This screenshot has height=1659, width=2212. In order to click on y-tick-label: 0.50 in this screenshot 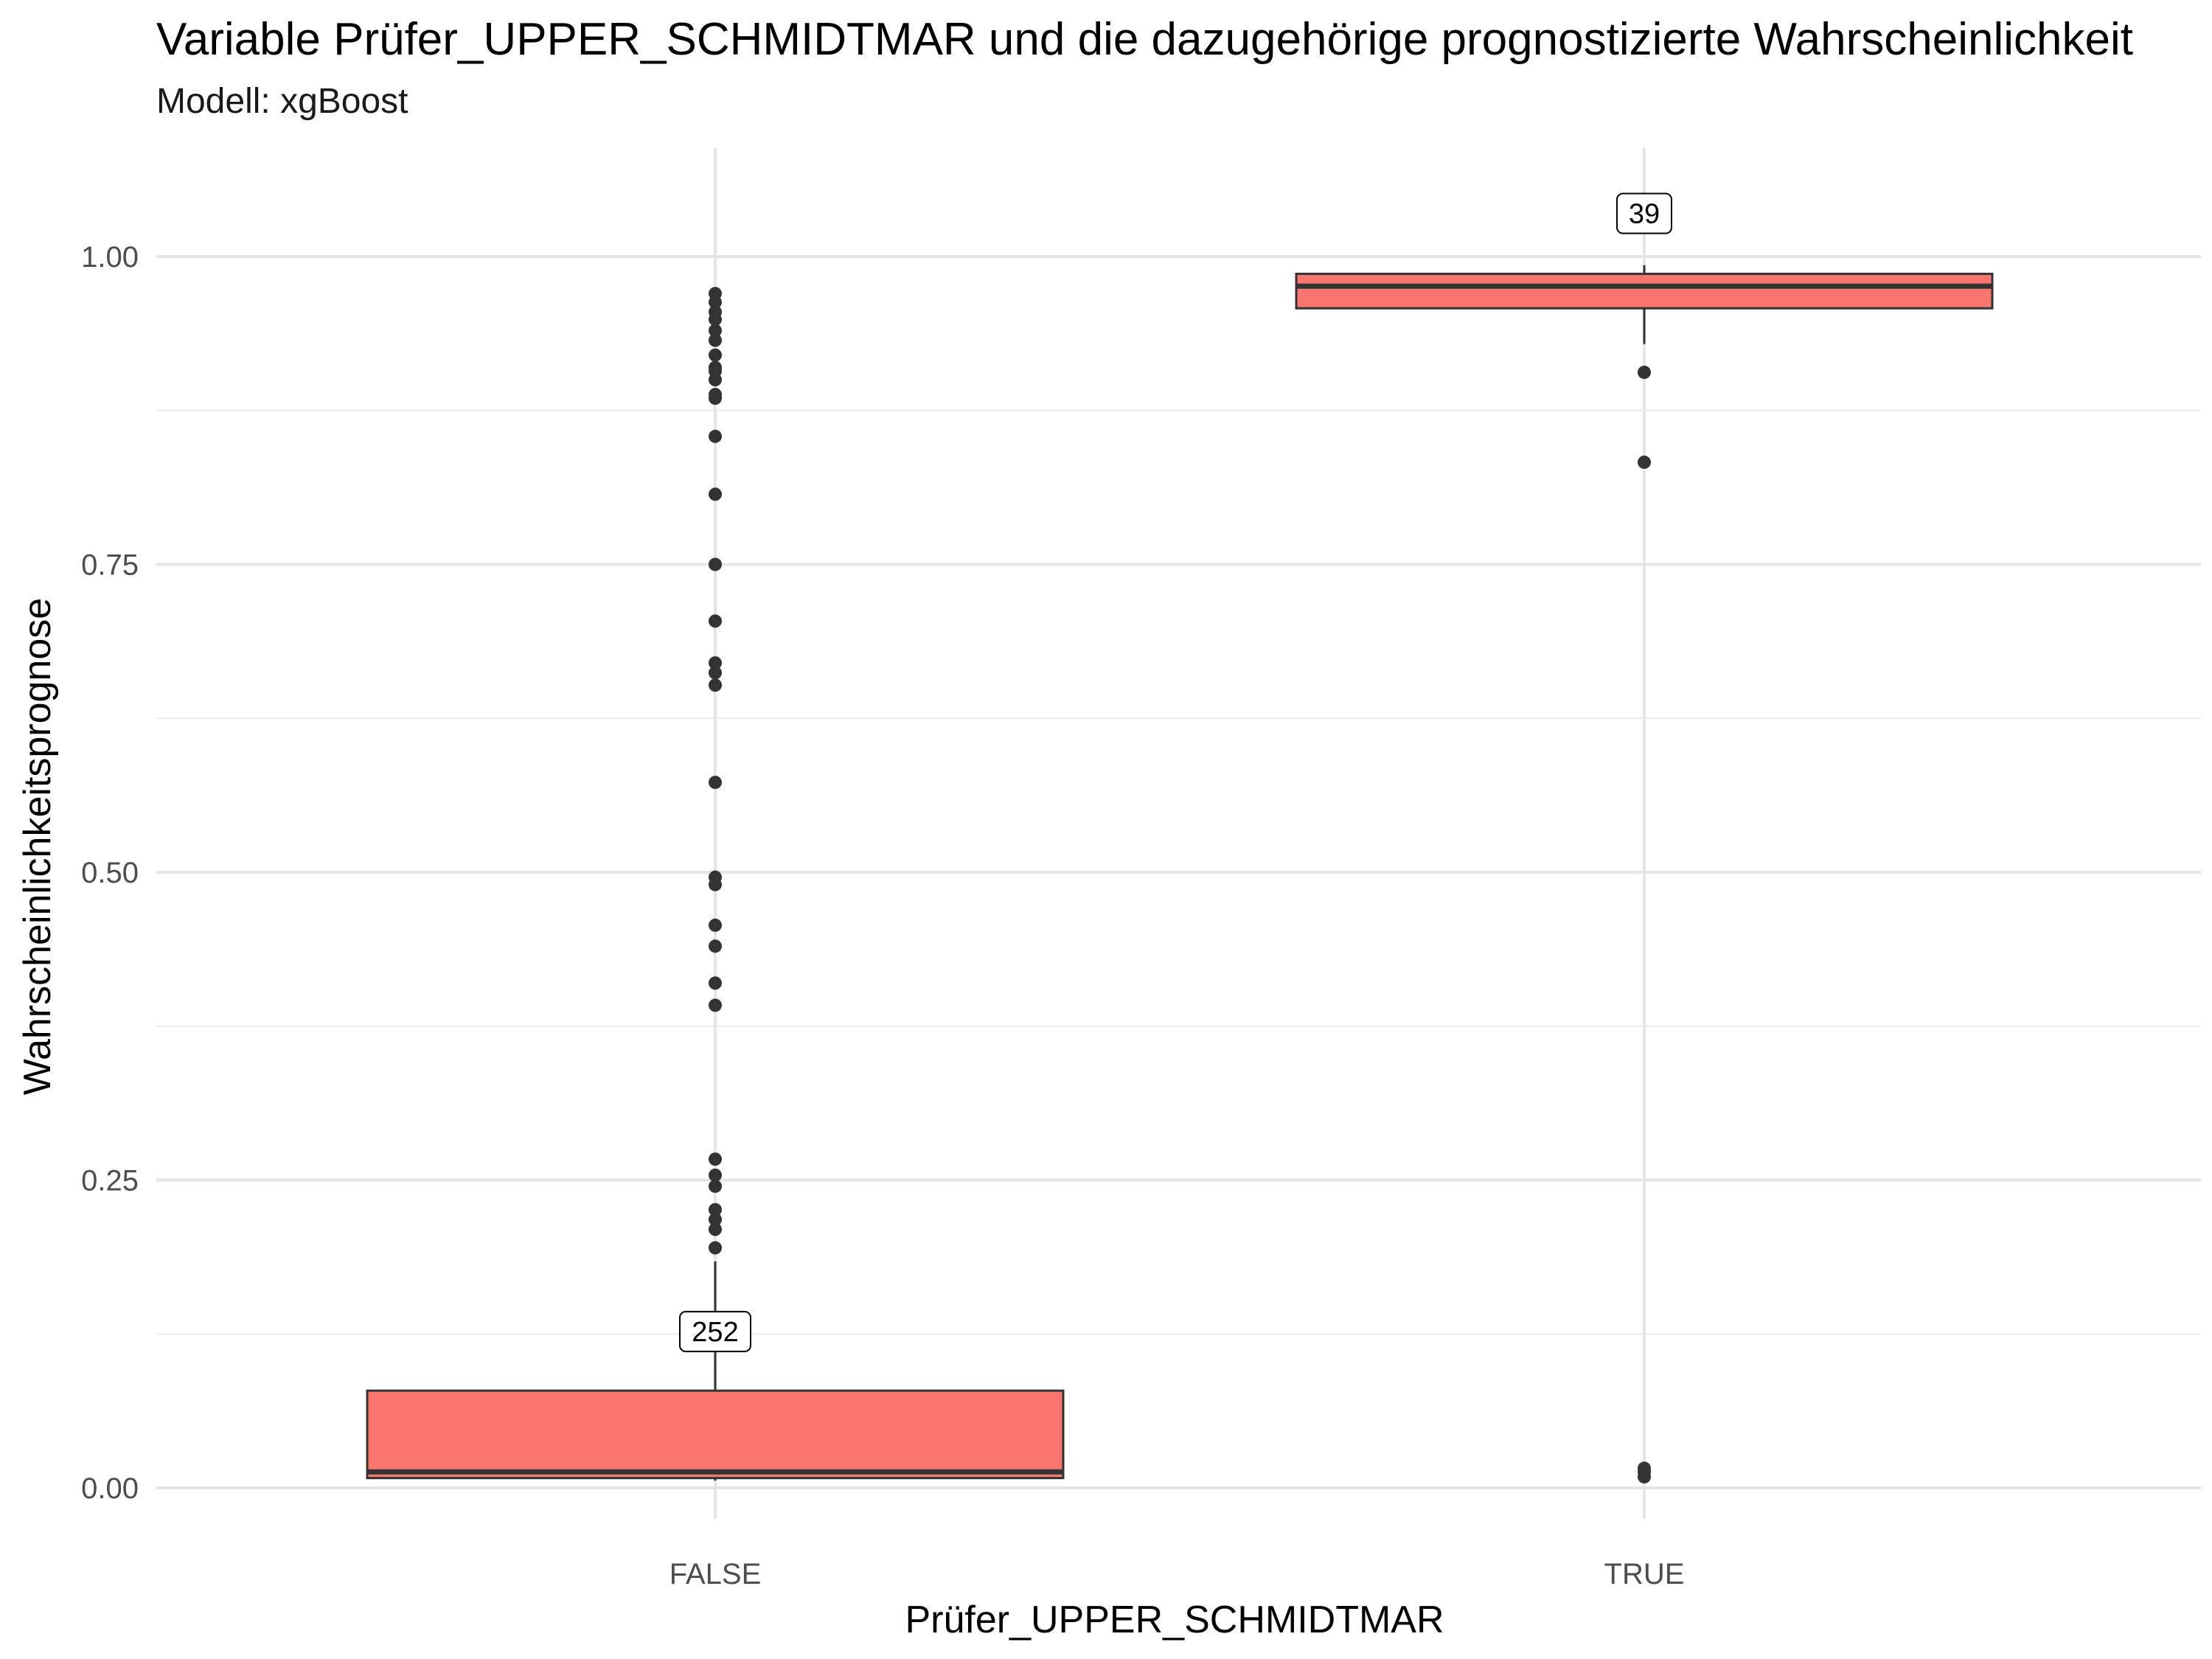, I will do `click(110, 873)`.